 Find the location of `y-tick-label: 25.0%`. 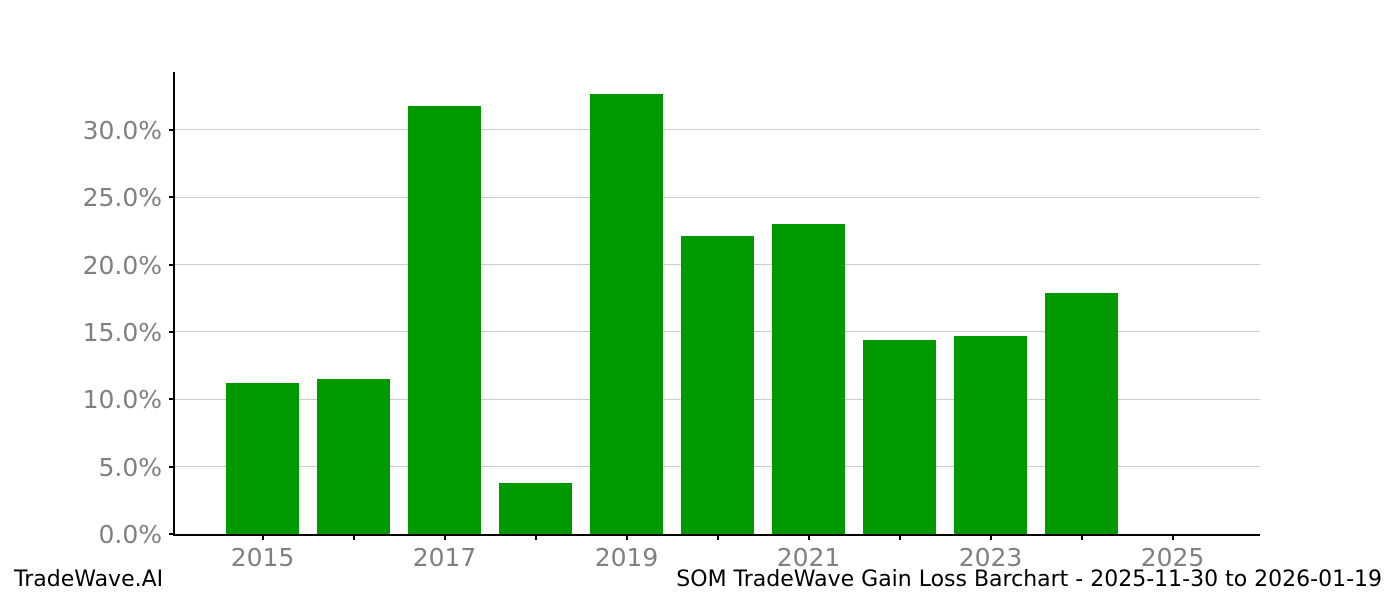

y-tick-label: 25.0% is located at coordinates (122, 198).